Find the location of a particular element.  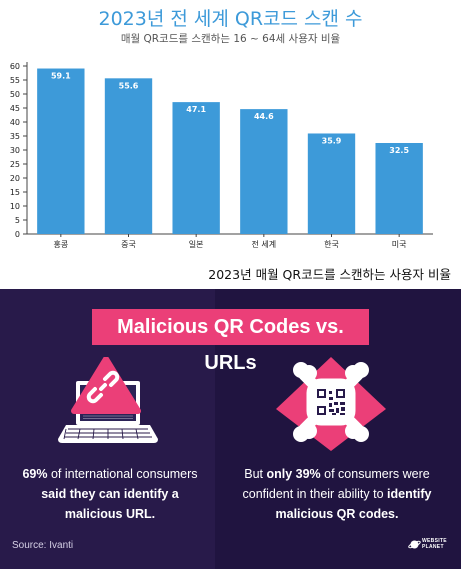

bar-value-label: 35.9 is located at coordinates (332, 140).